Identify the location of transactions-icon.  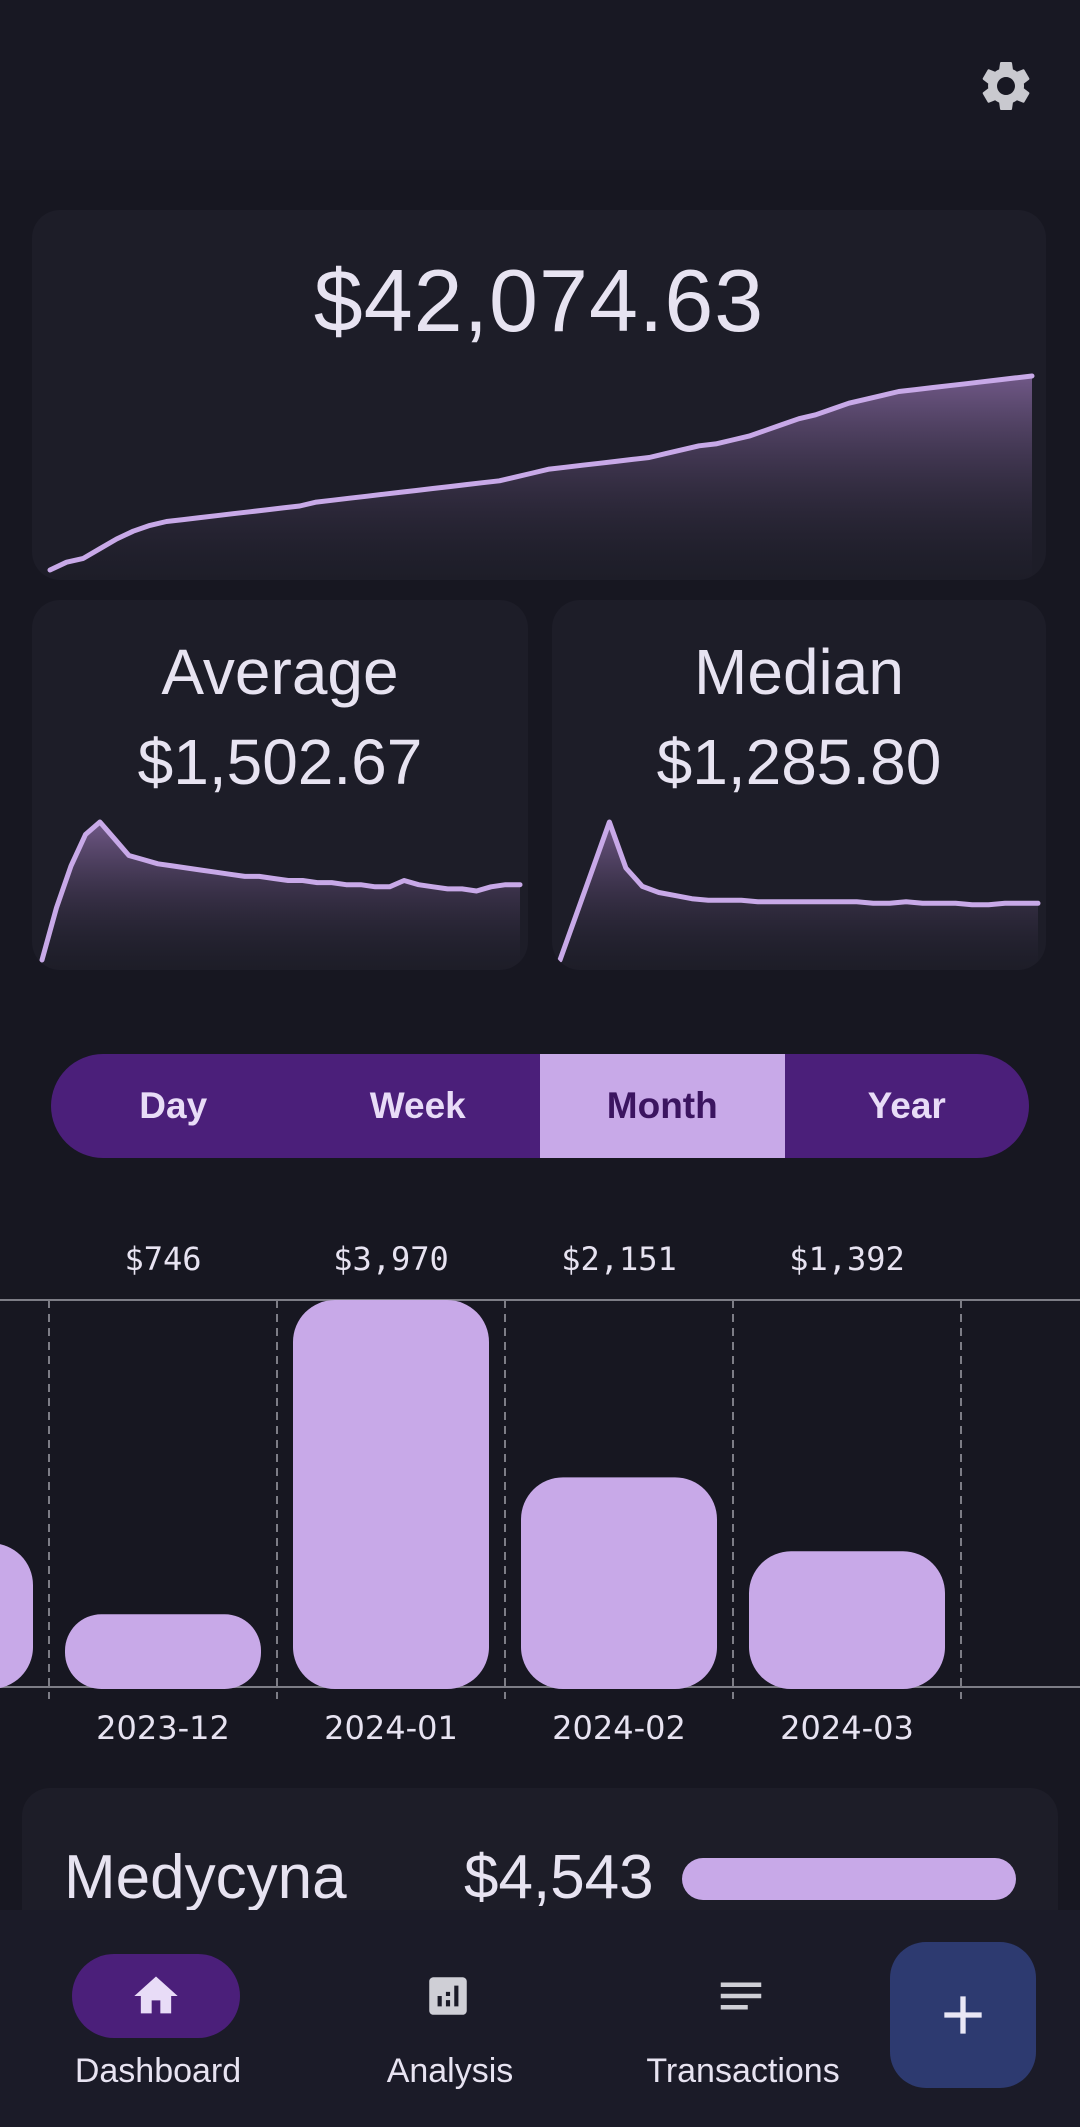
(741, 1996).